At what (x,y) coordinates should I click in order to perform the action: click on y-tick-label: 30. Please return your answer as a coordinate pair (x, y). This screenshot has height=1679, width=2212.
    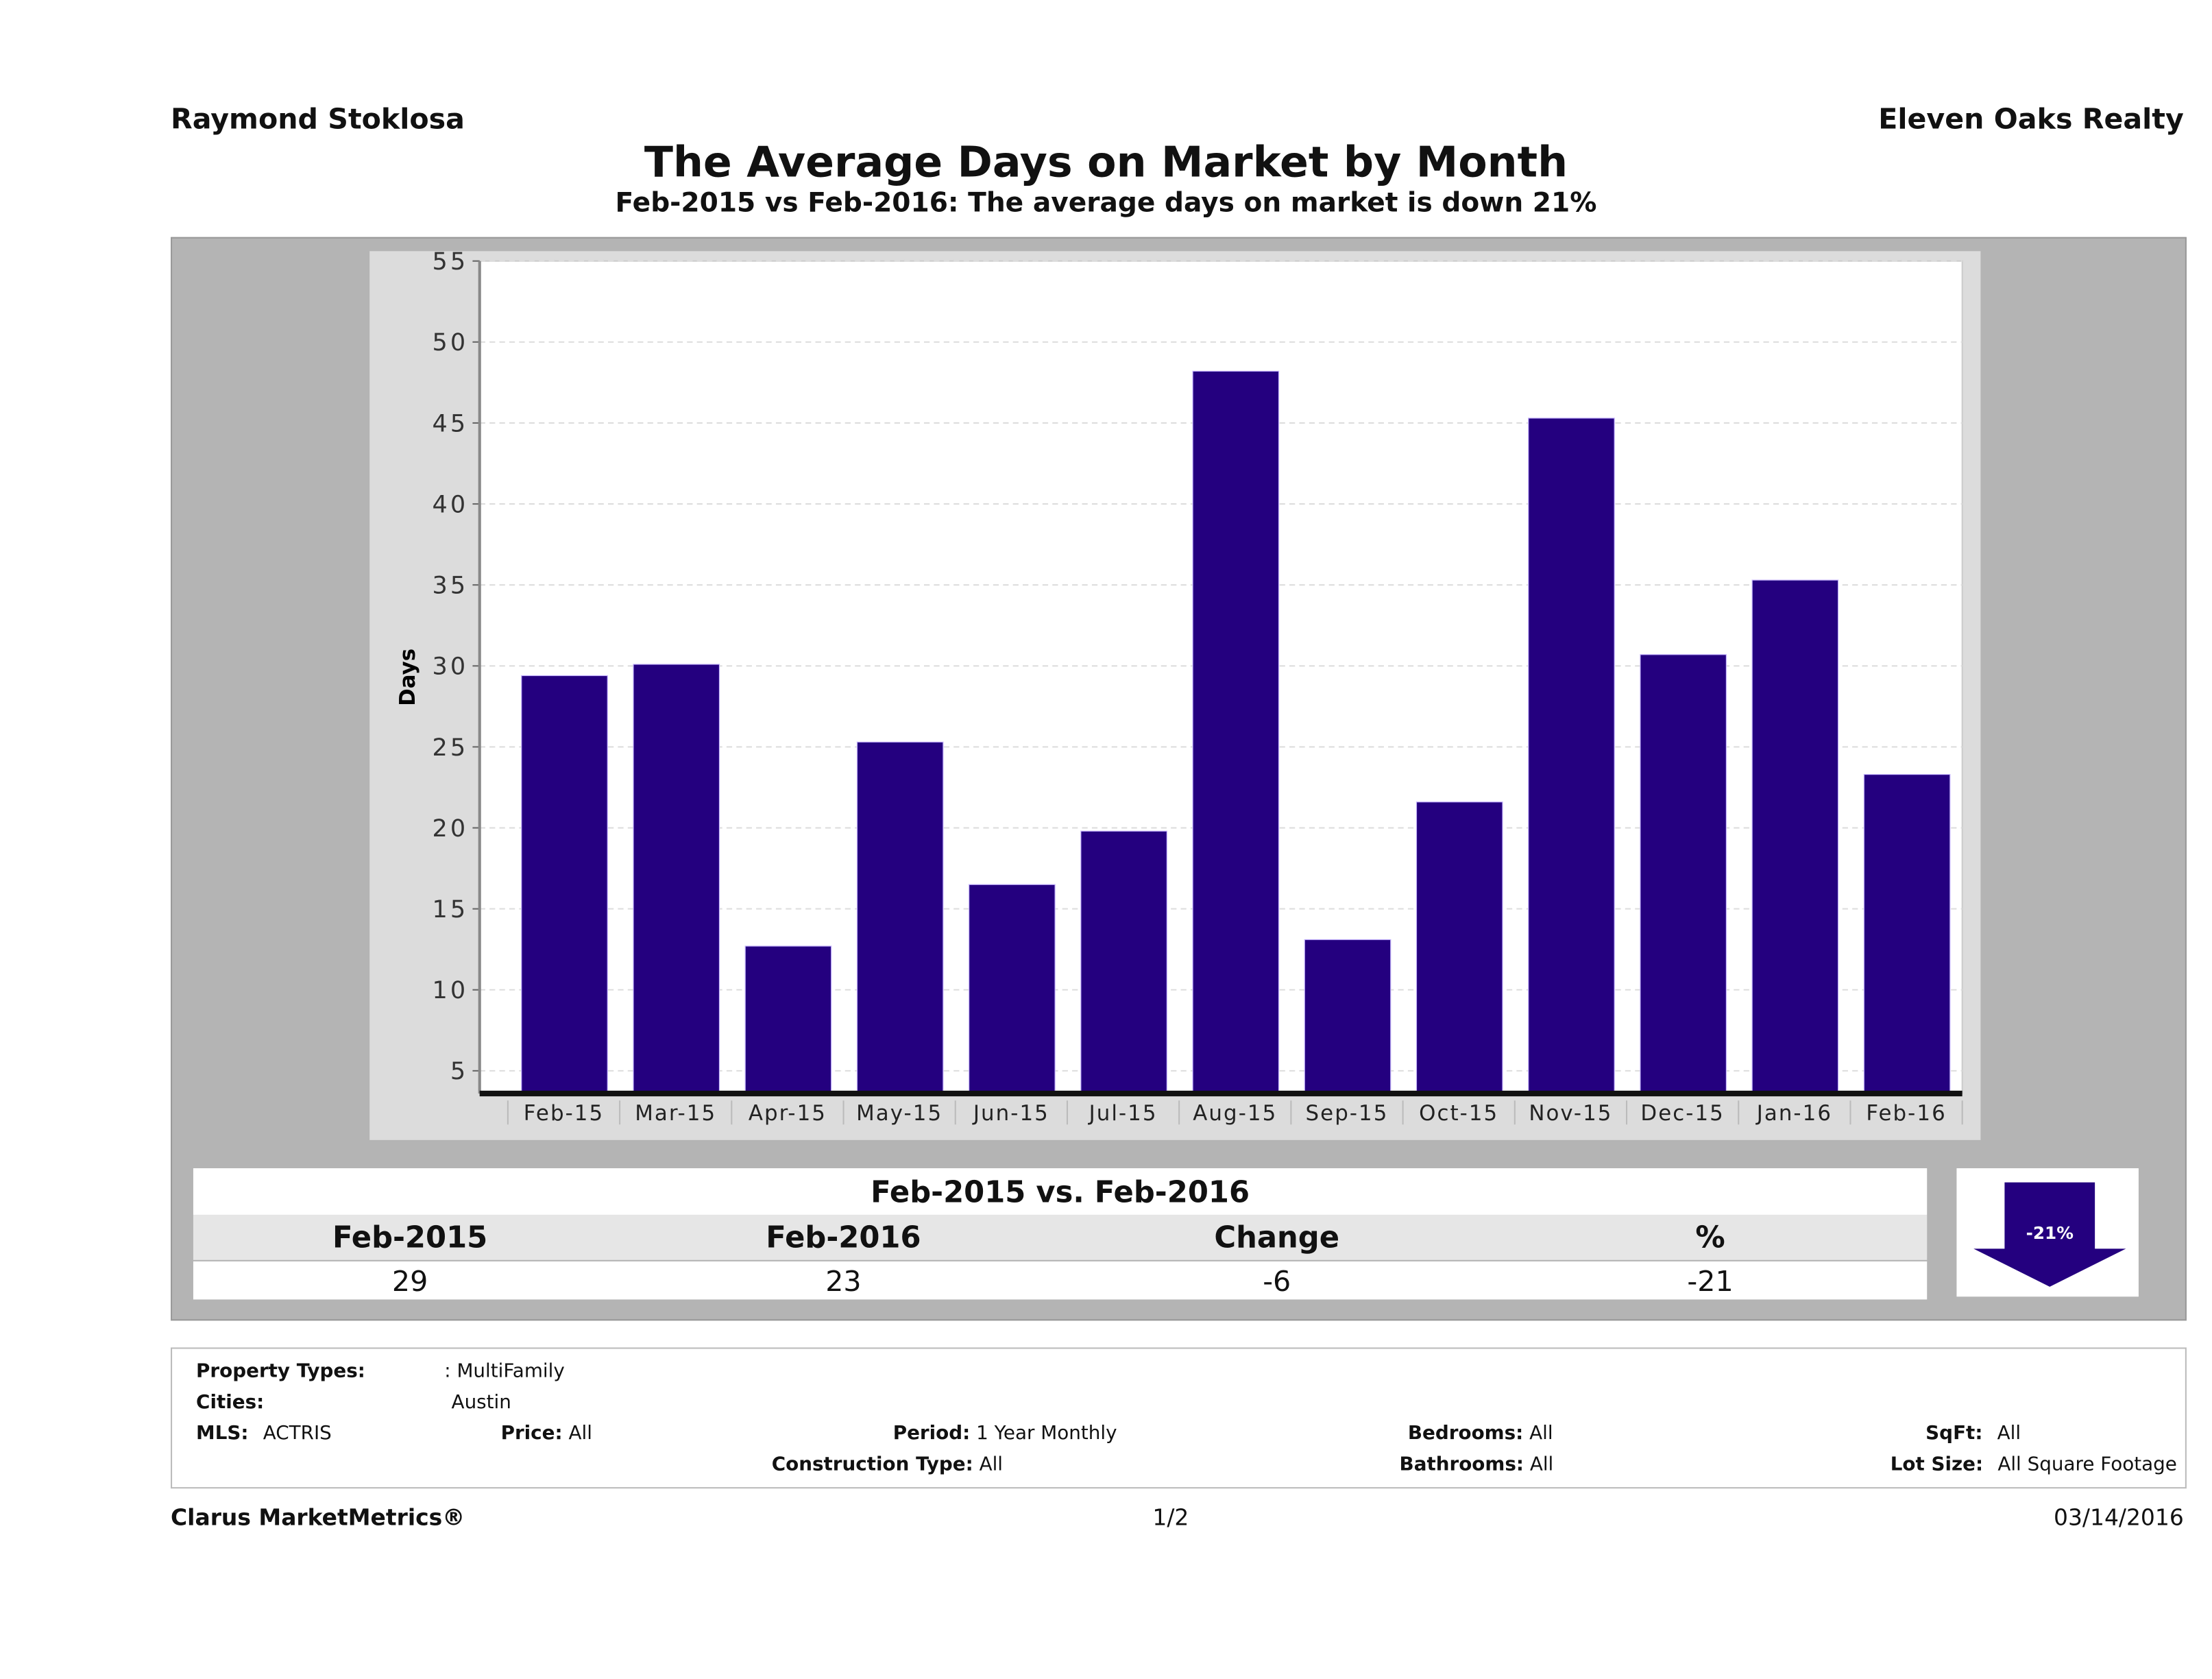
    Looking at the image, I should click on (451, 667).